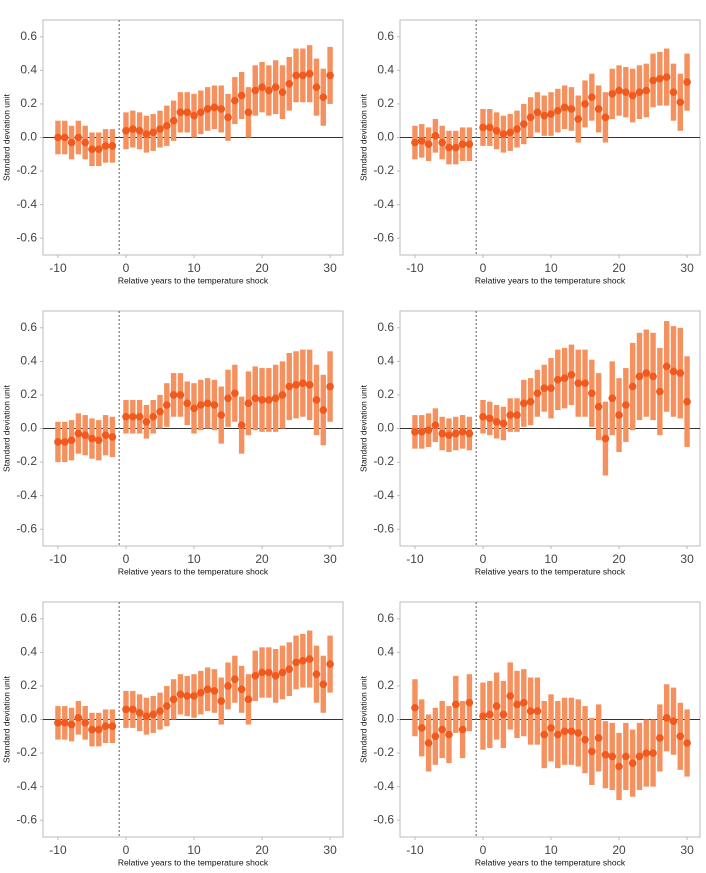  I want to click on x-tick-label: -10, so click(58, 850).